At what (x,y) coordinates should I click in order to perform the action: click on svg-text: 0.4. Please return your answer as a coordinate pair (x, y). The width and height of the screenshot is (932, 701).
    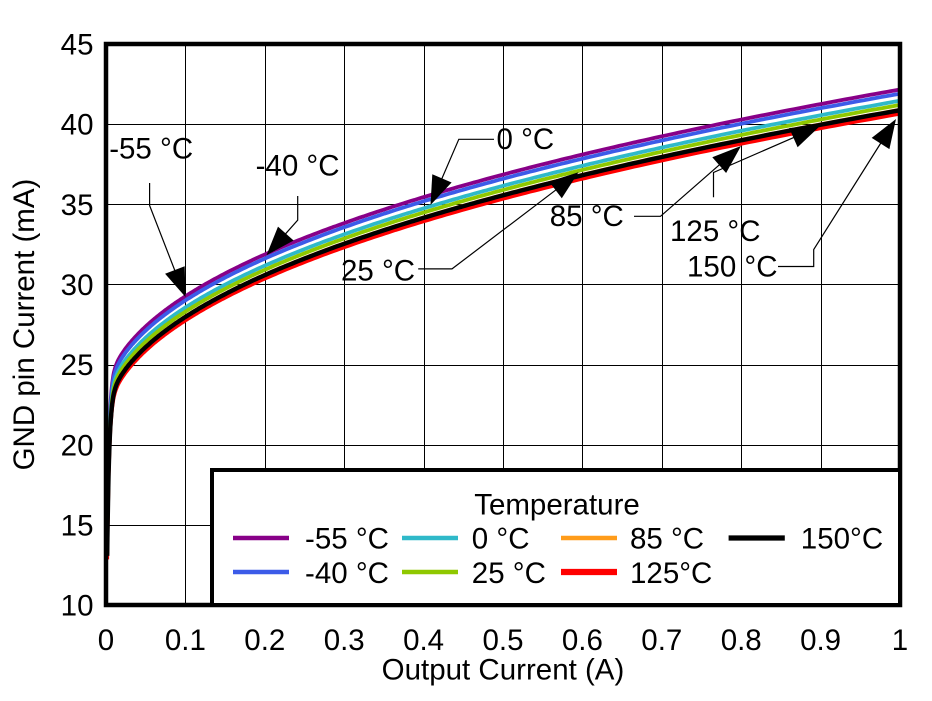
    Looking at the image, I should click on (423, 640).